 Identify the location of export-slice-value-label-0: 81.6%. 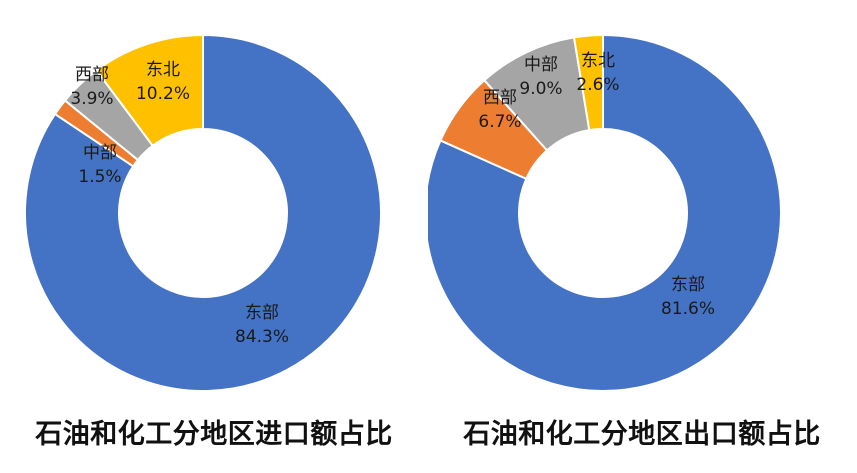
(688, 309).